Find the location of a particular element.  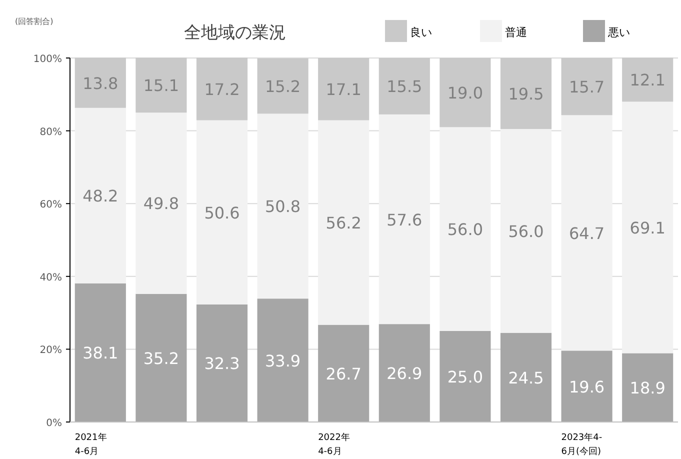

legend-label: 普通 is located at coordinates (516, 32).